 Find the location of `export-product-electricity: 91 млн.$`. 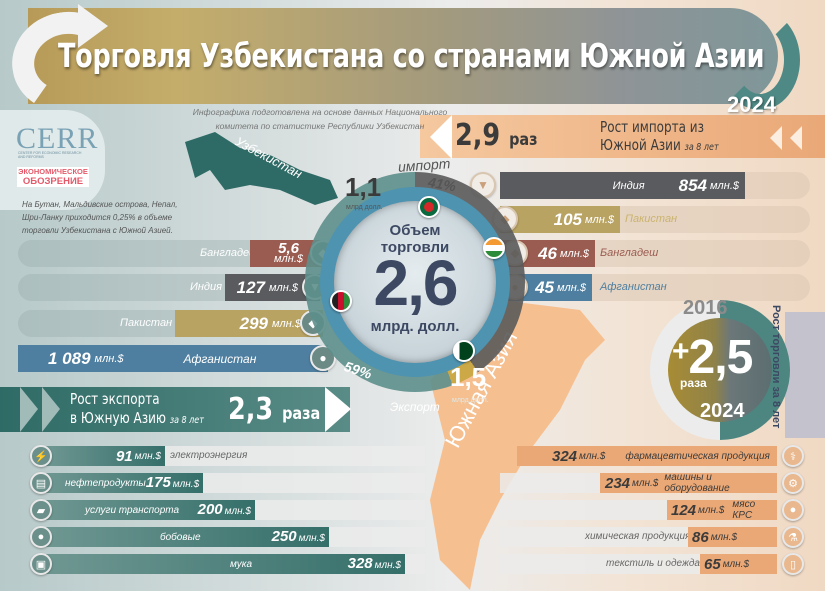

export-product-electricity: 91 млн.$ is located at coordinates (105, 456).